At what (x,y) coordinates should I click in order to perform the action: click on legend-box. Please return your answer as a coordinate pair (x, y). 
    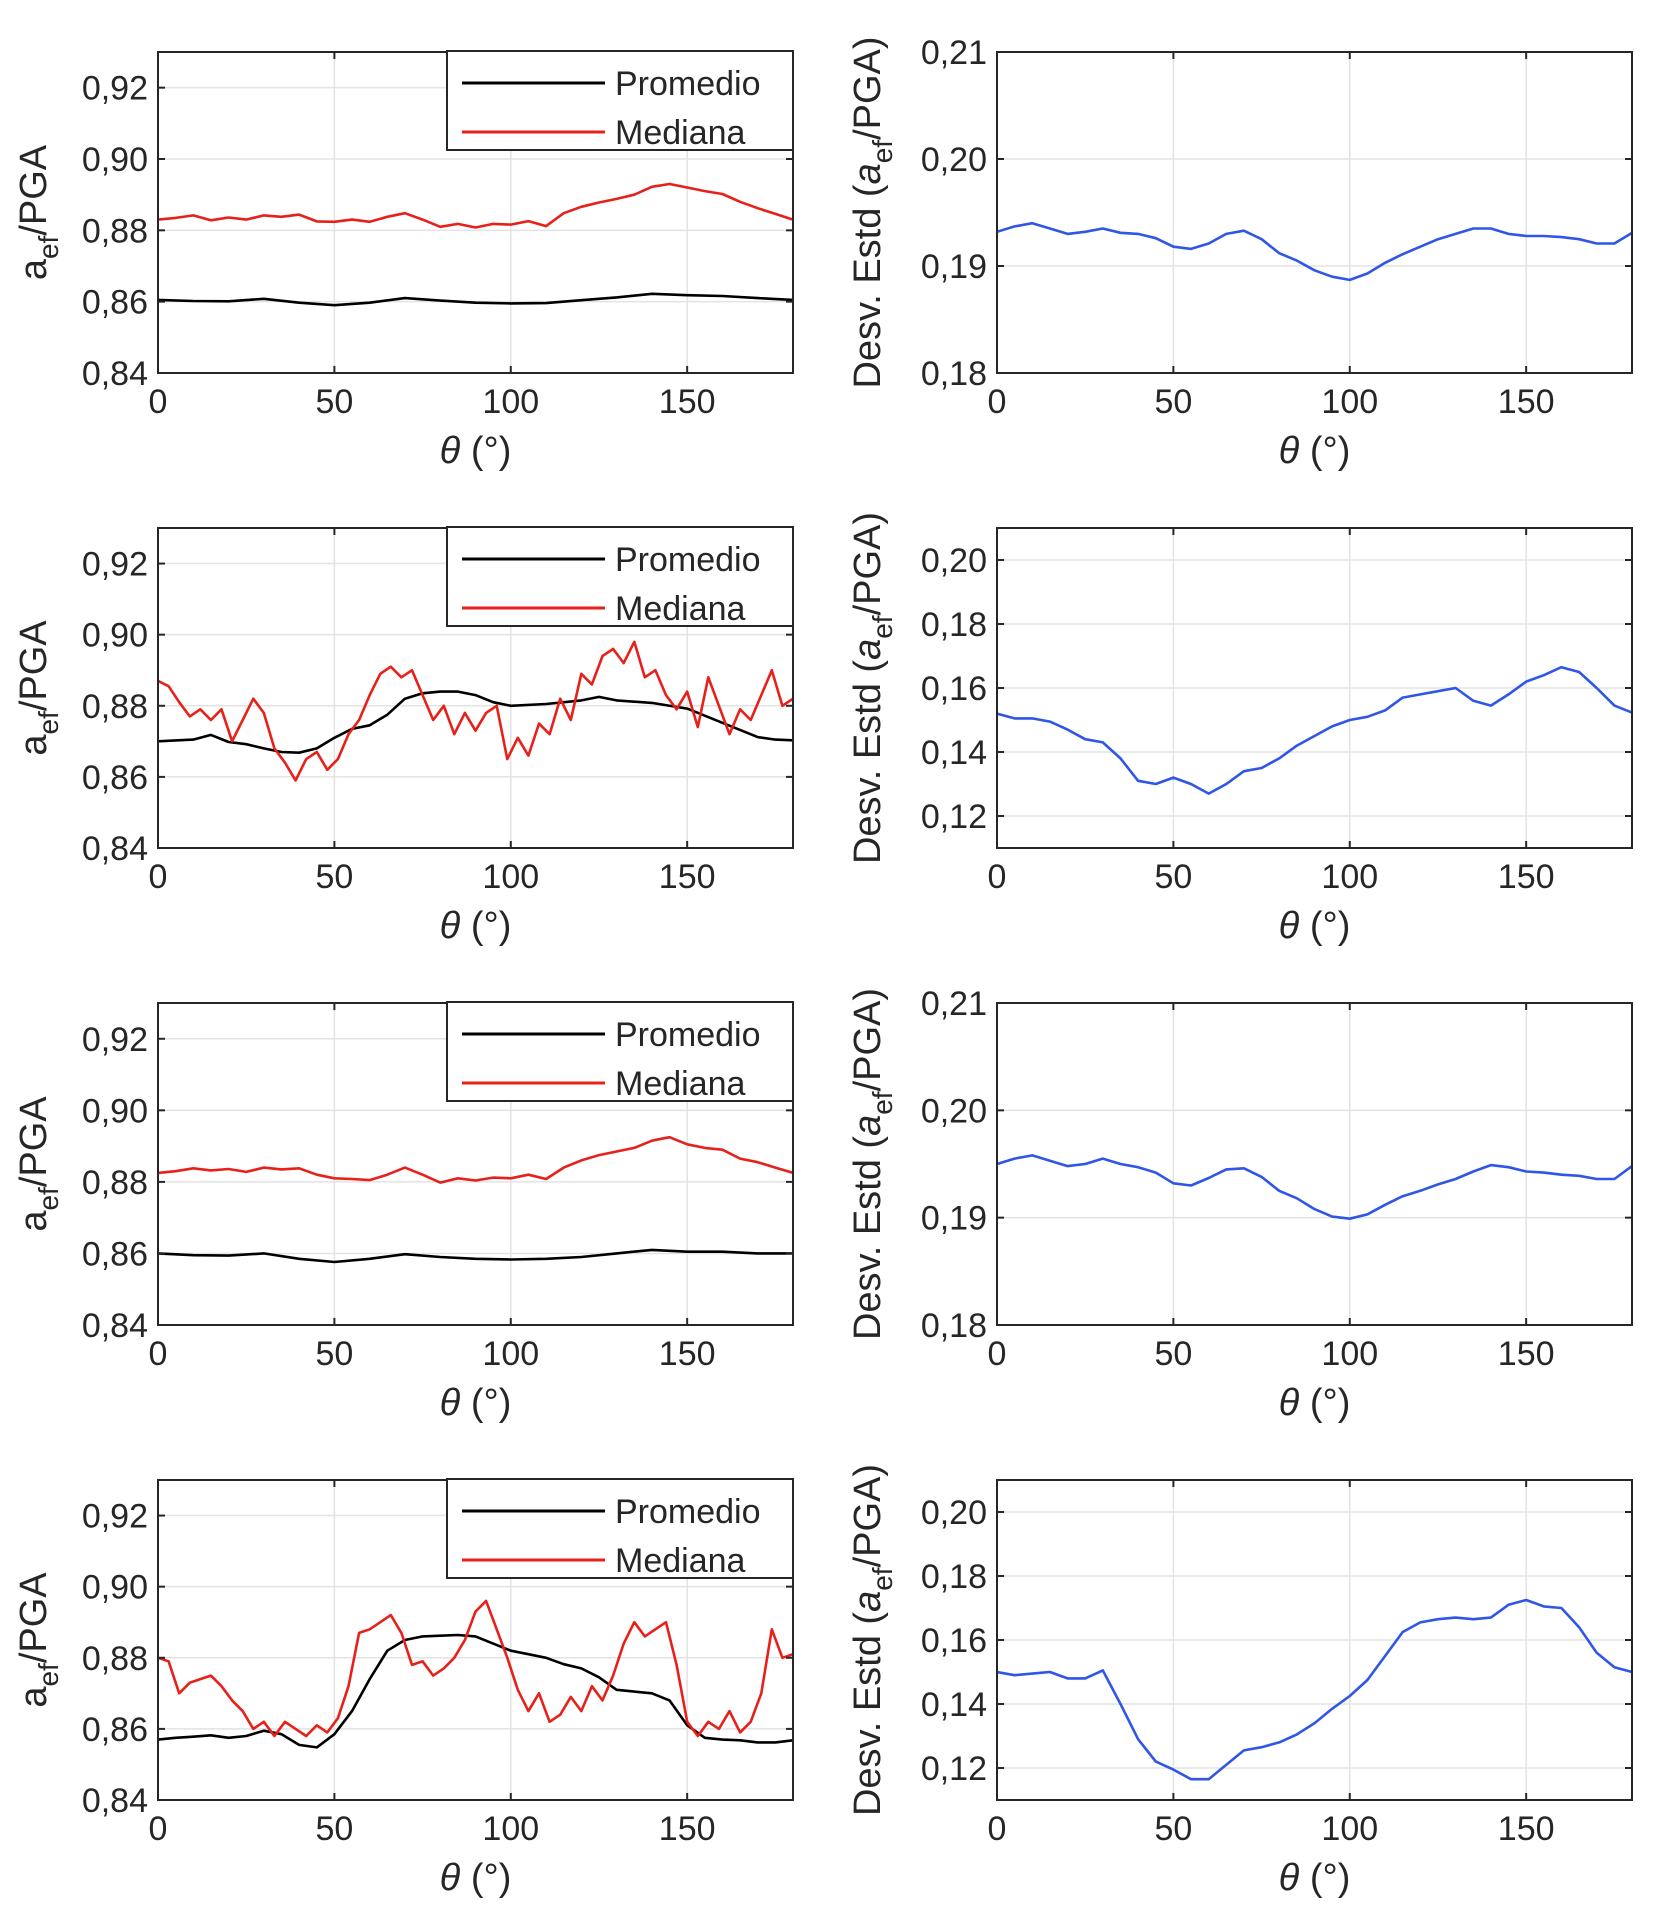
    Looking at the image, I should click on (620, 100).